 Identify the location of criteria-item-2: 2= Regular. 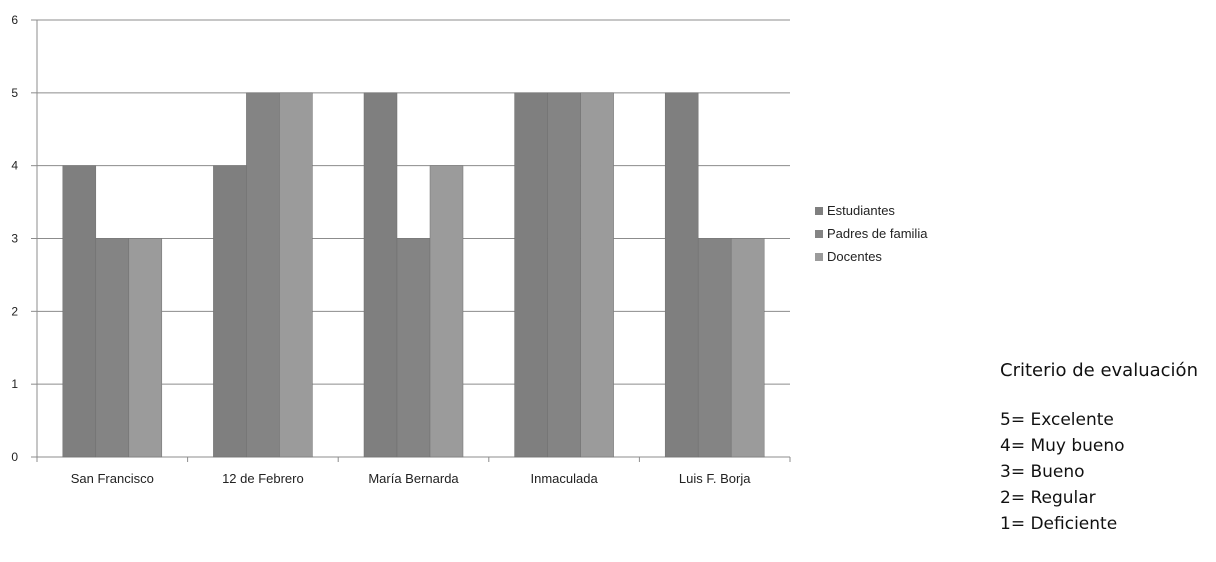
(1048, 498).